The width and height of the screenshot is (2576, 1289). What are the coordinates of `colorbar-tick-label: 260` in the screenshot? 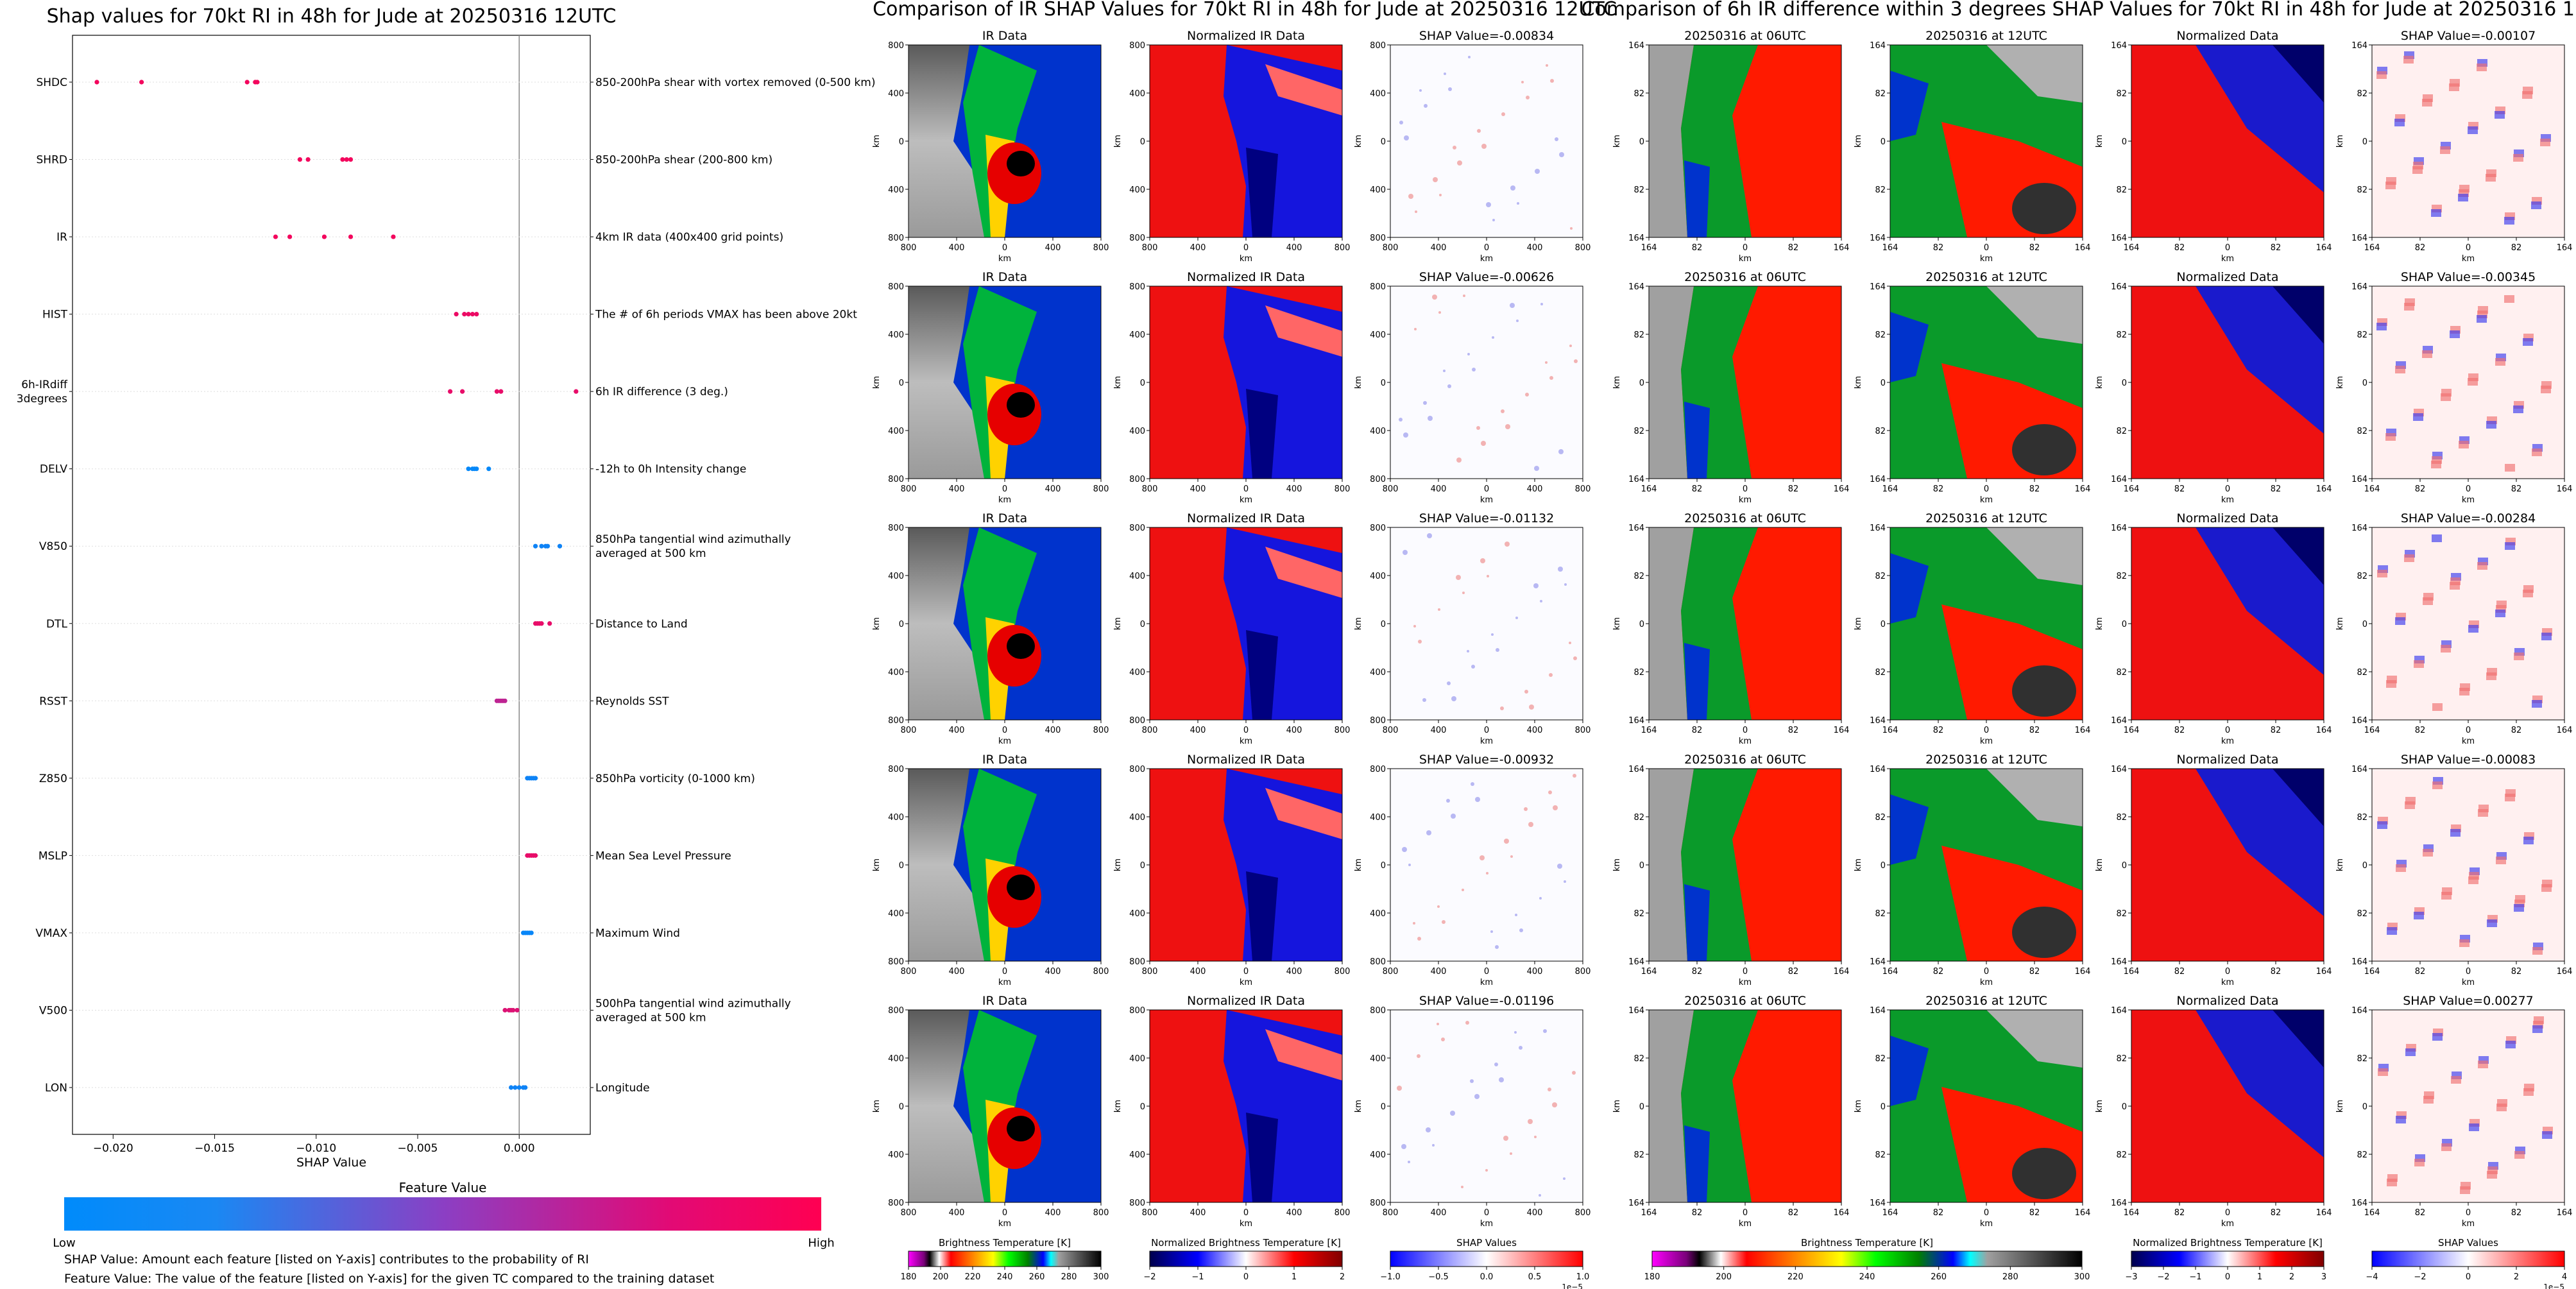 It's located at (1037, 1277).